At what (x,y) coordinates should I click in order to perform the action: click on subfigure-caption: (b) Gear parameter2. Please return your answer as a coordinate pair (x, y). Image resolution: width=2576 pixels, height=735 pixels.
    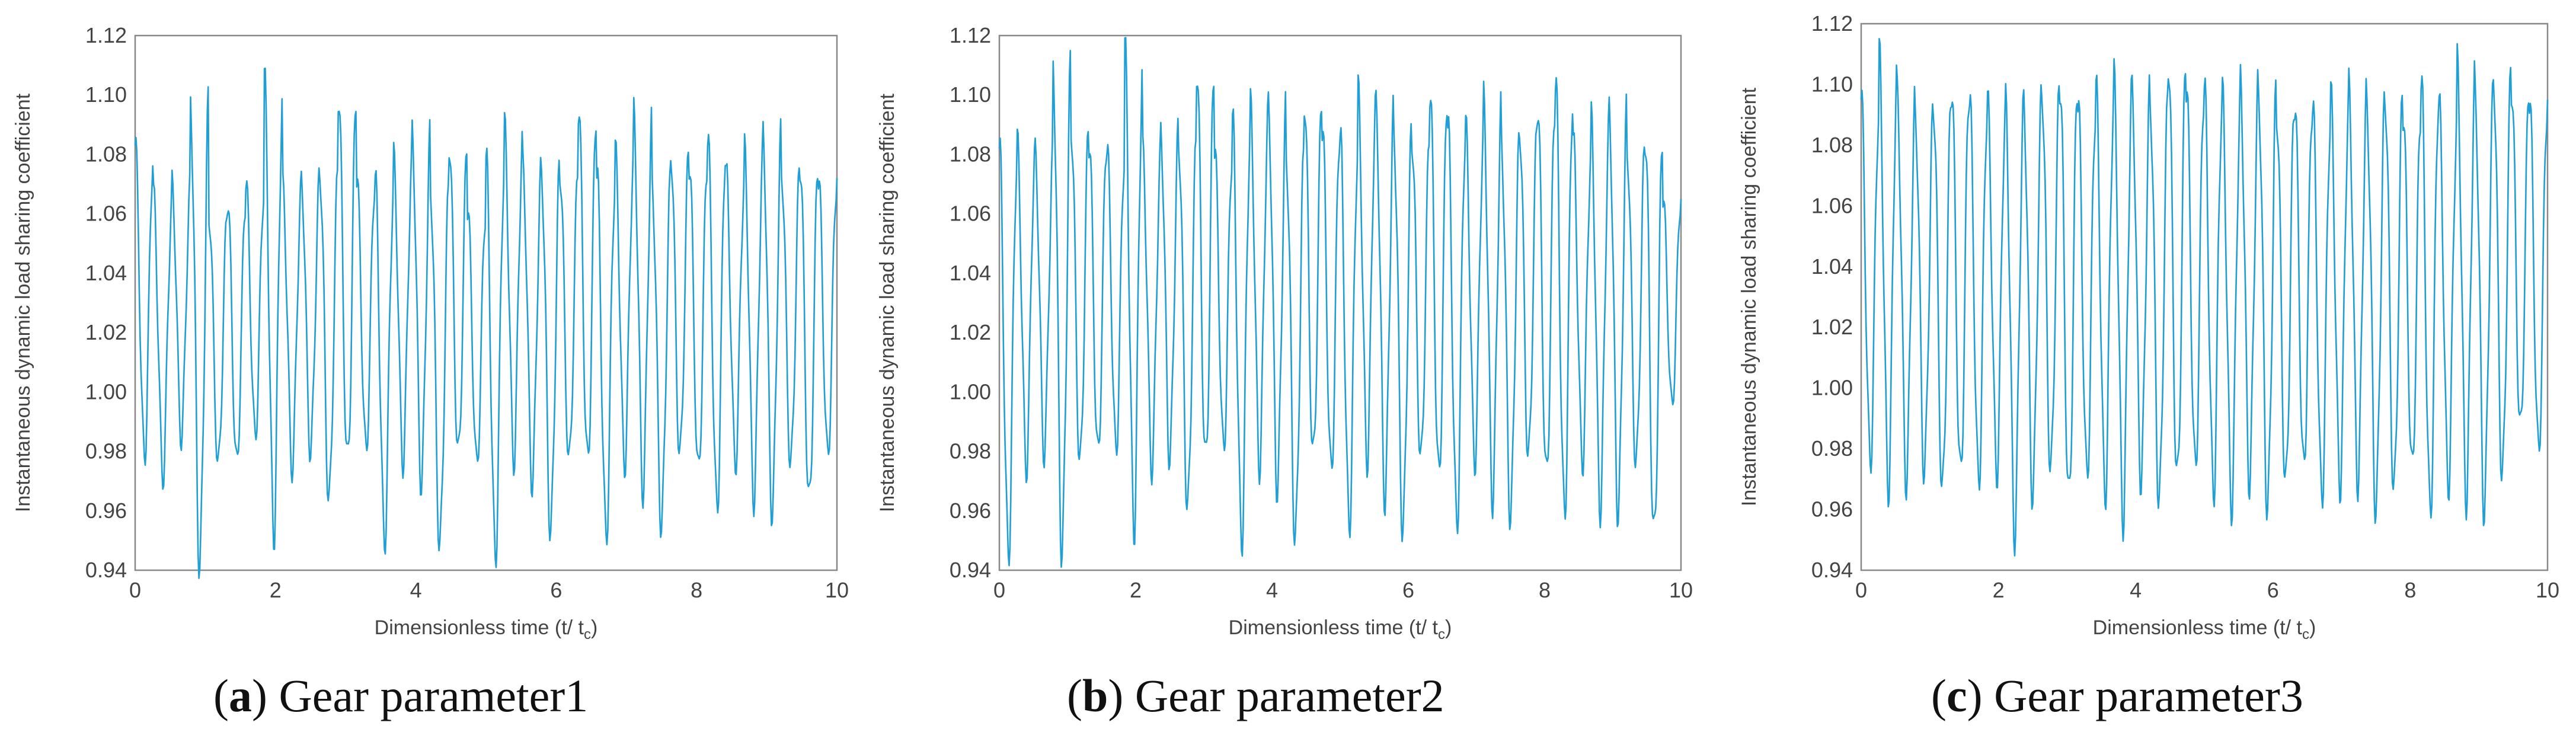
    Looking at the image, I should click on (1255, 696).